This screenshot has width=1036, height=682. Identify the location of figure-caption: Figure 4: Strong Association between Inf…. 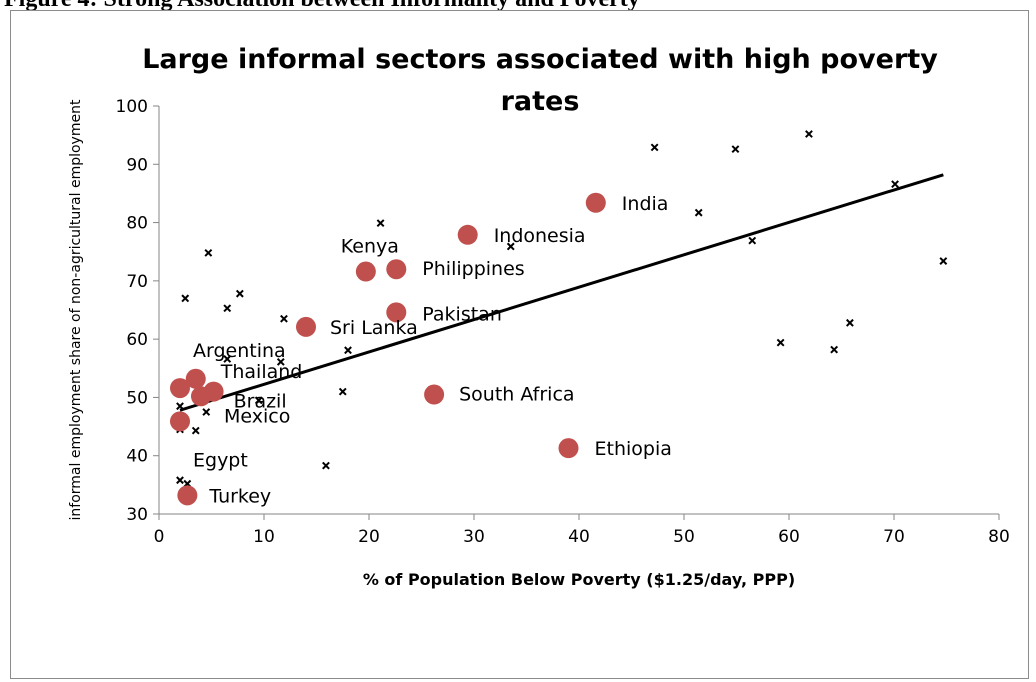
(322, 6).